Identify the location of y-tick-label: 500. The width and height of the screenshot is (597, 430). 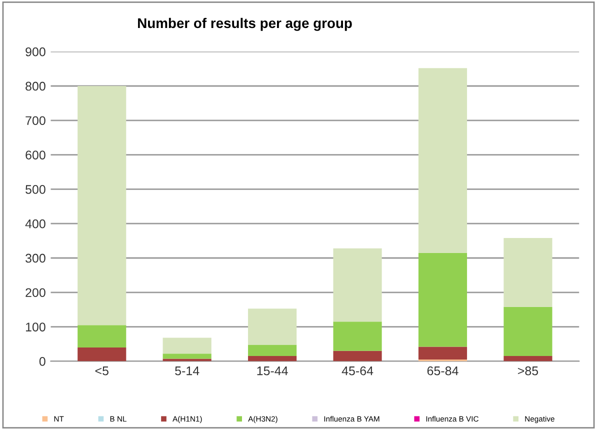
(36, 189).